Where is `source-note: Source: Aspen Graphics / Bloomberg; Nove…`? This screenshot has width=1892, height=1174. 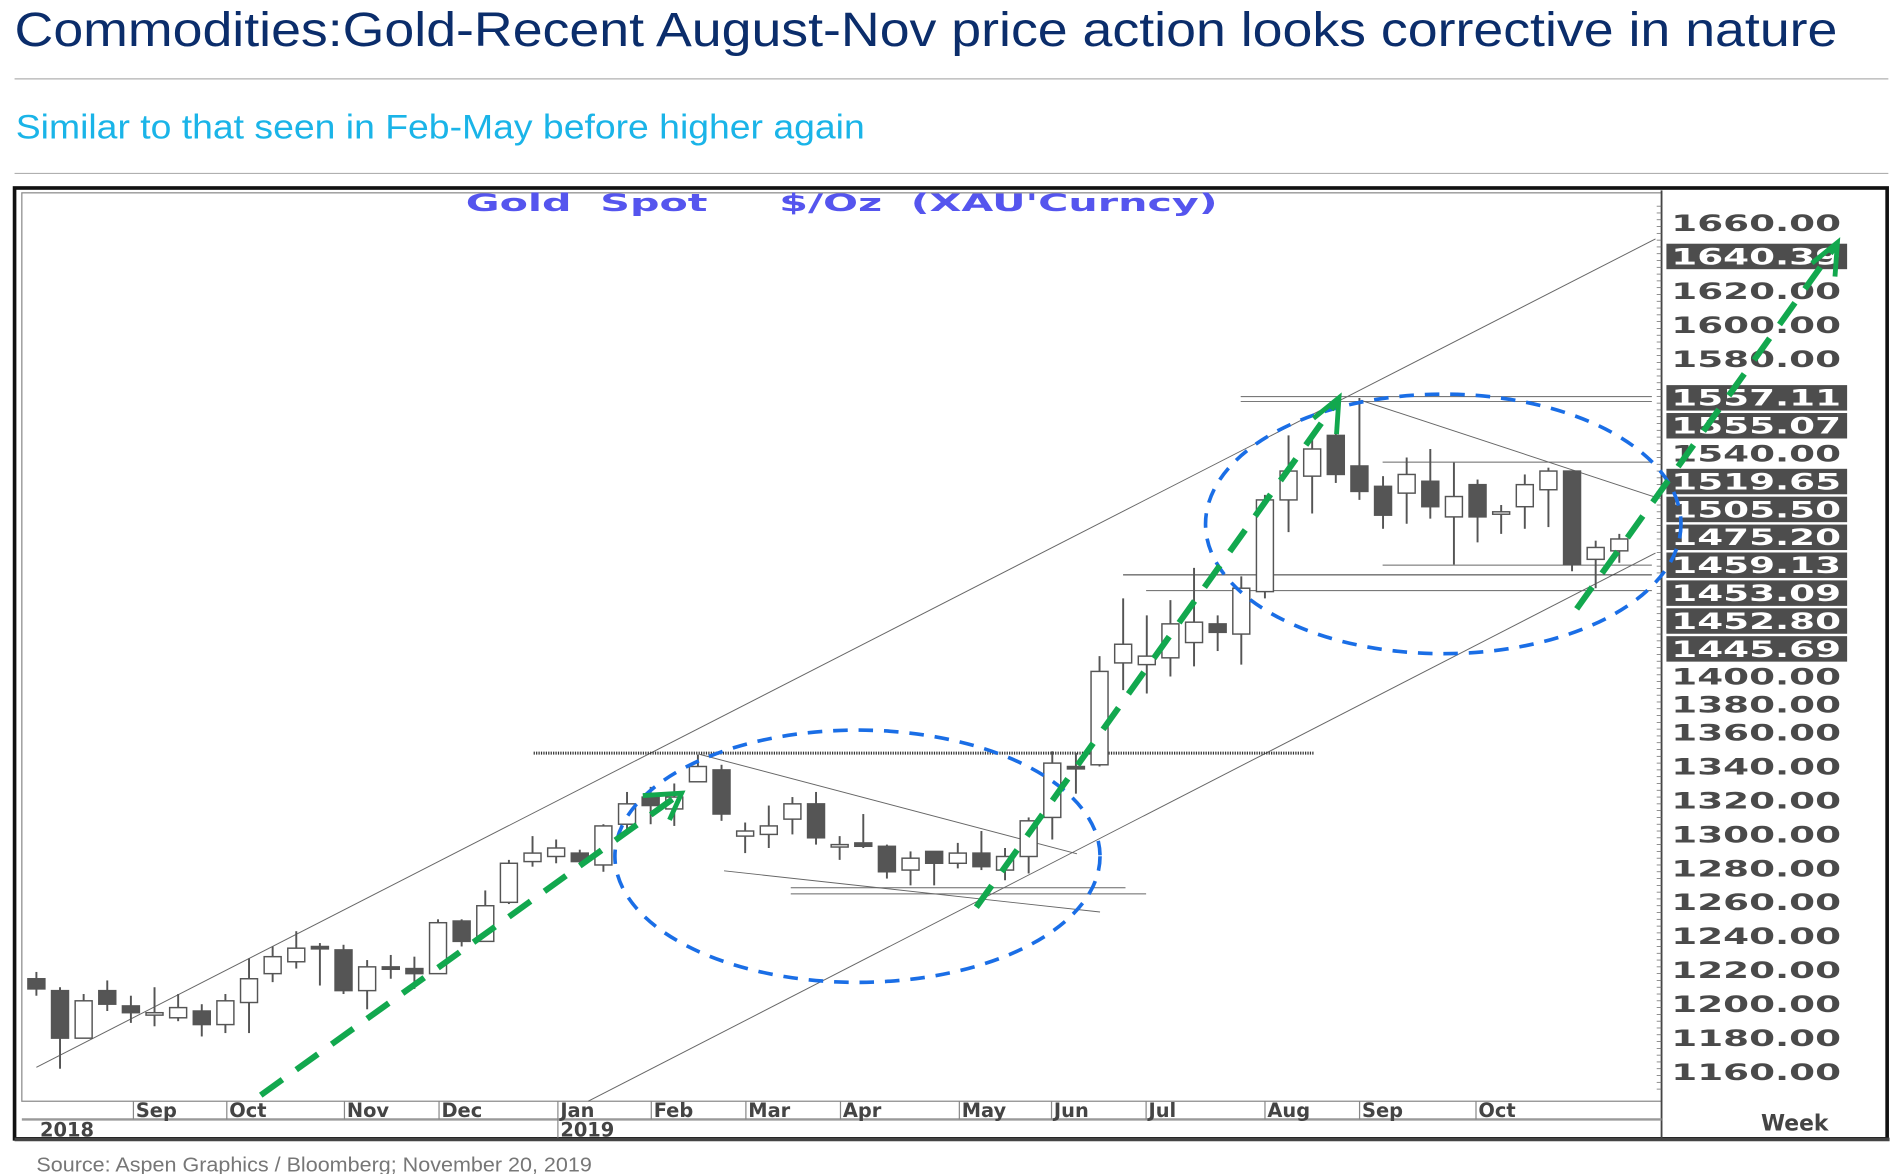 source-note: Source: Aspen Graphics / Bloomberg; Nove… is located at coordinates (313, 1164).